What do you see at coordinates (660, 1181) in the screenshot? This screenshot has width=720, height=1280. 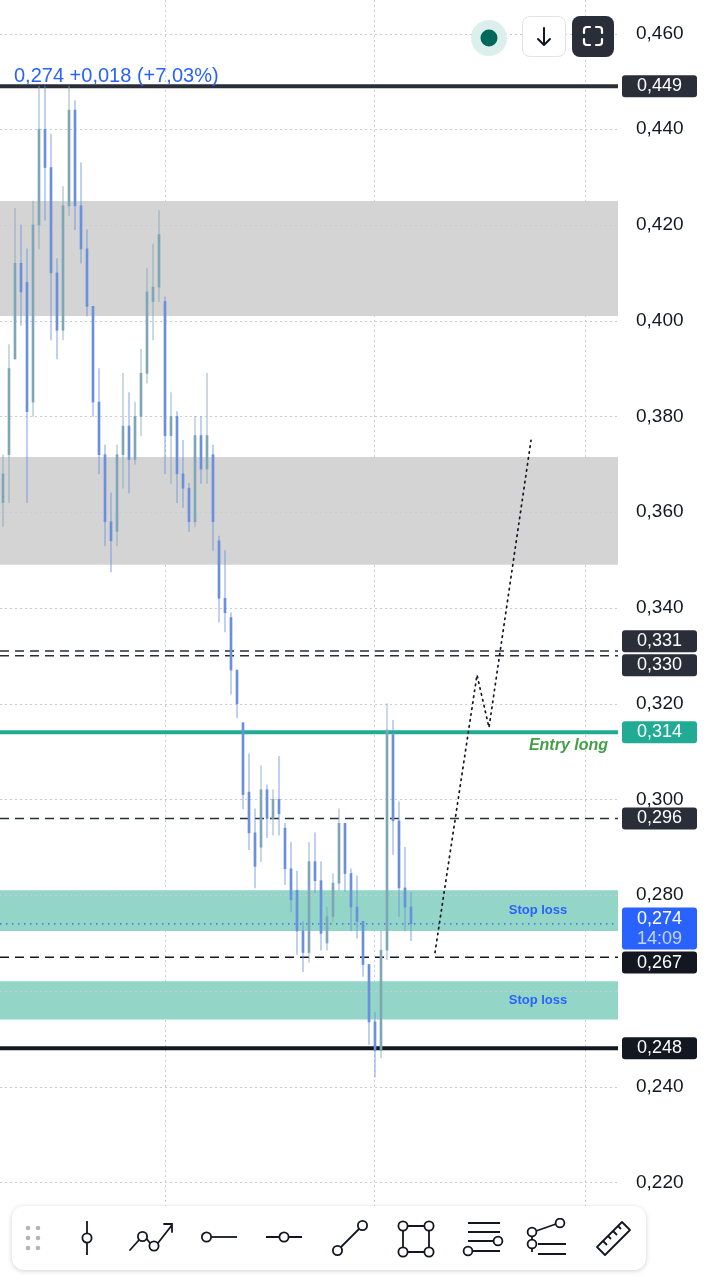 I see `y-tick-label: 0,220` at bounding box center [660, 1181].